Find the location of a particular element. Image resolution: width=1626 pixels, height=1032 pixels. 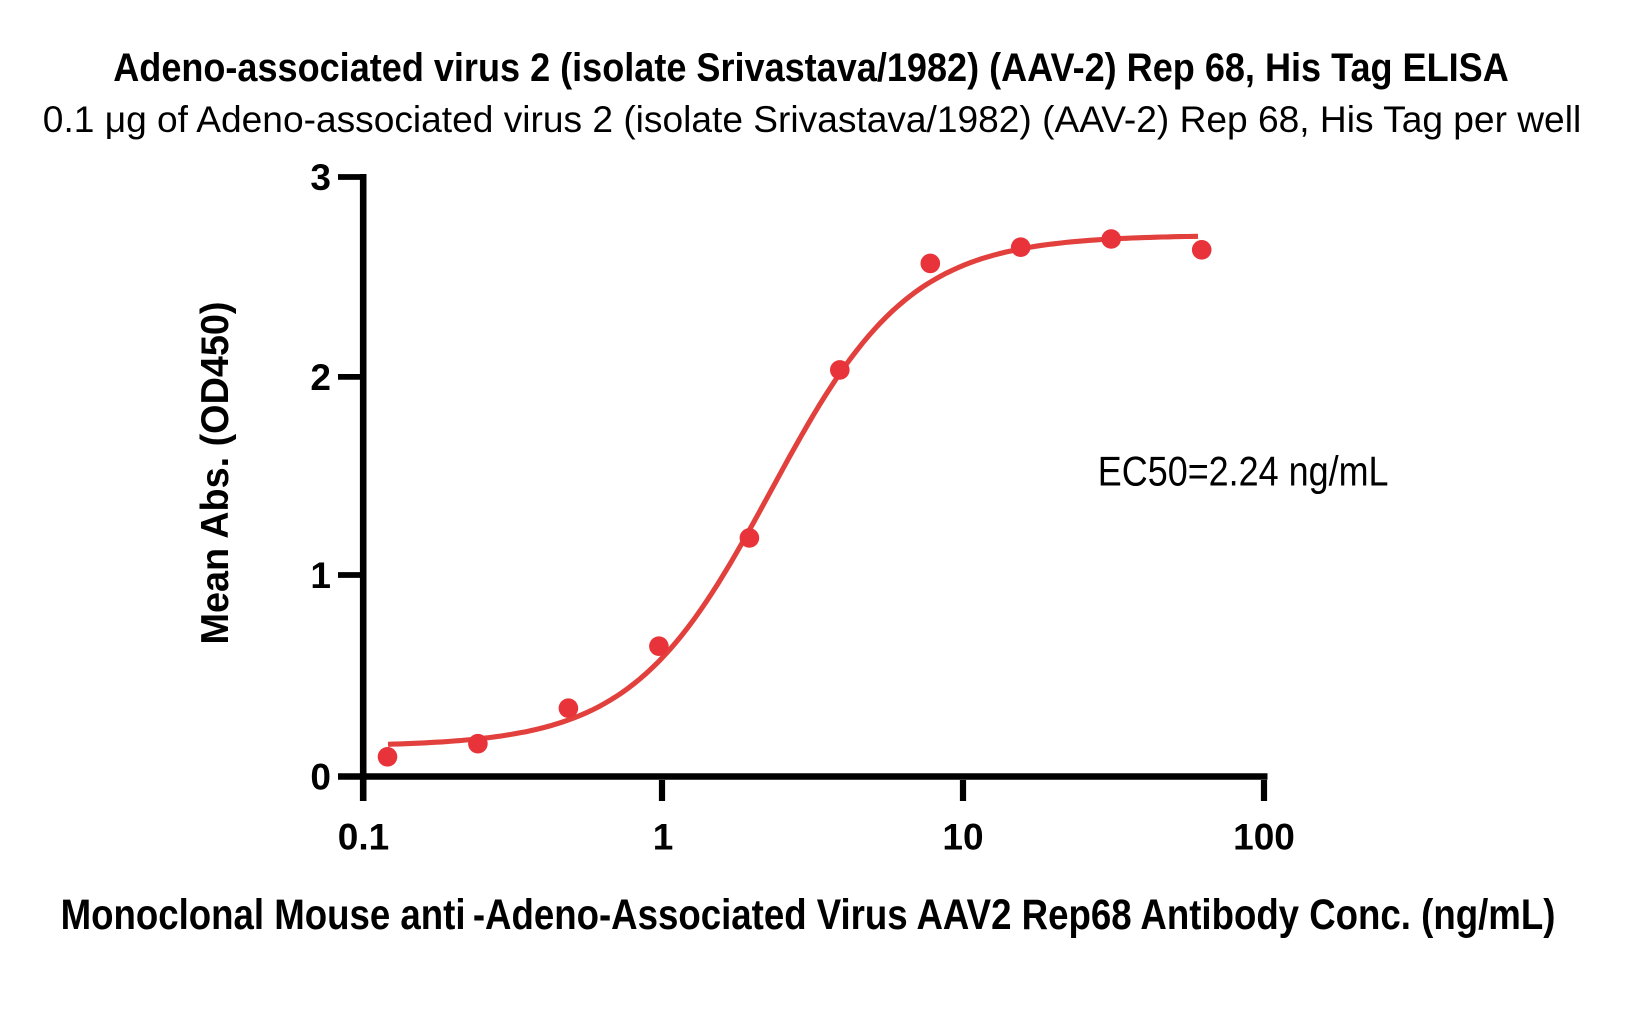

svg-text: 2 is located at coordinates (320, 377).